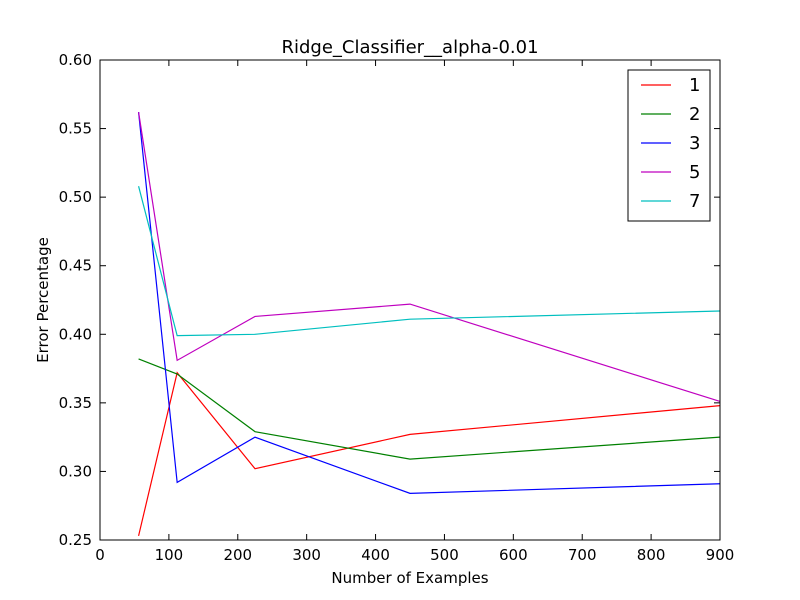 Image resolution: width=800 pixels, height=600 pixels. What do you see at coordinates (75, 129) in the screenshot?
I see `y-tick-label: 0.55` at bounding box center [75, 129].